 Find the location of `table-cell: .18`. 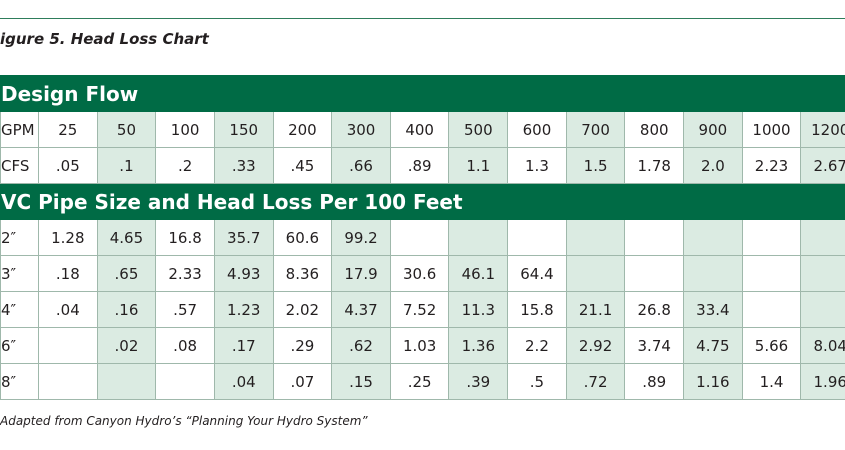

table-cell: .18 is located at coordinates (68, 273).